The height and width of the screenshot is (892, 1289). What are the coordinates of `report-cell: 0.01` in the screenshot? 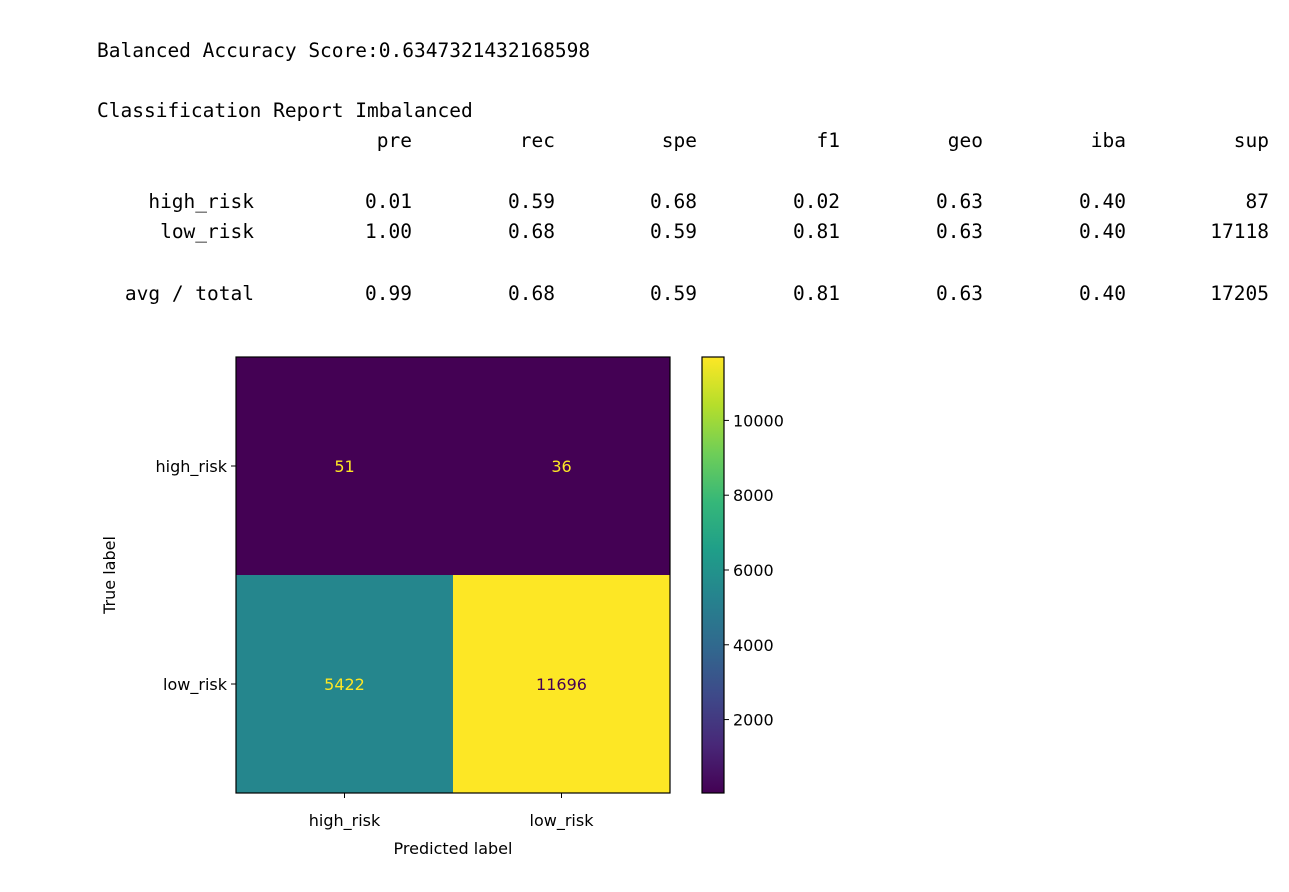 It's located at (388, 201).